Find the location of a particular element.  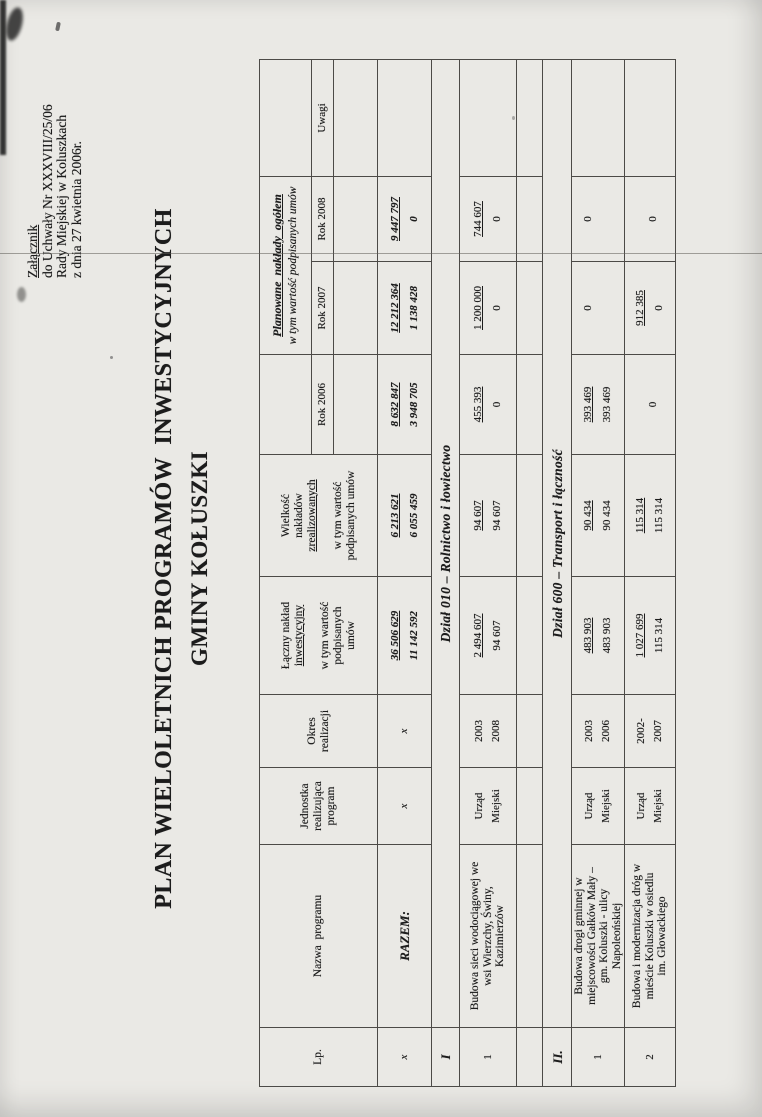

scan-fold-line is located at coordinates (381, 253).